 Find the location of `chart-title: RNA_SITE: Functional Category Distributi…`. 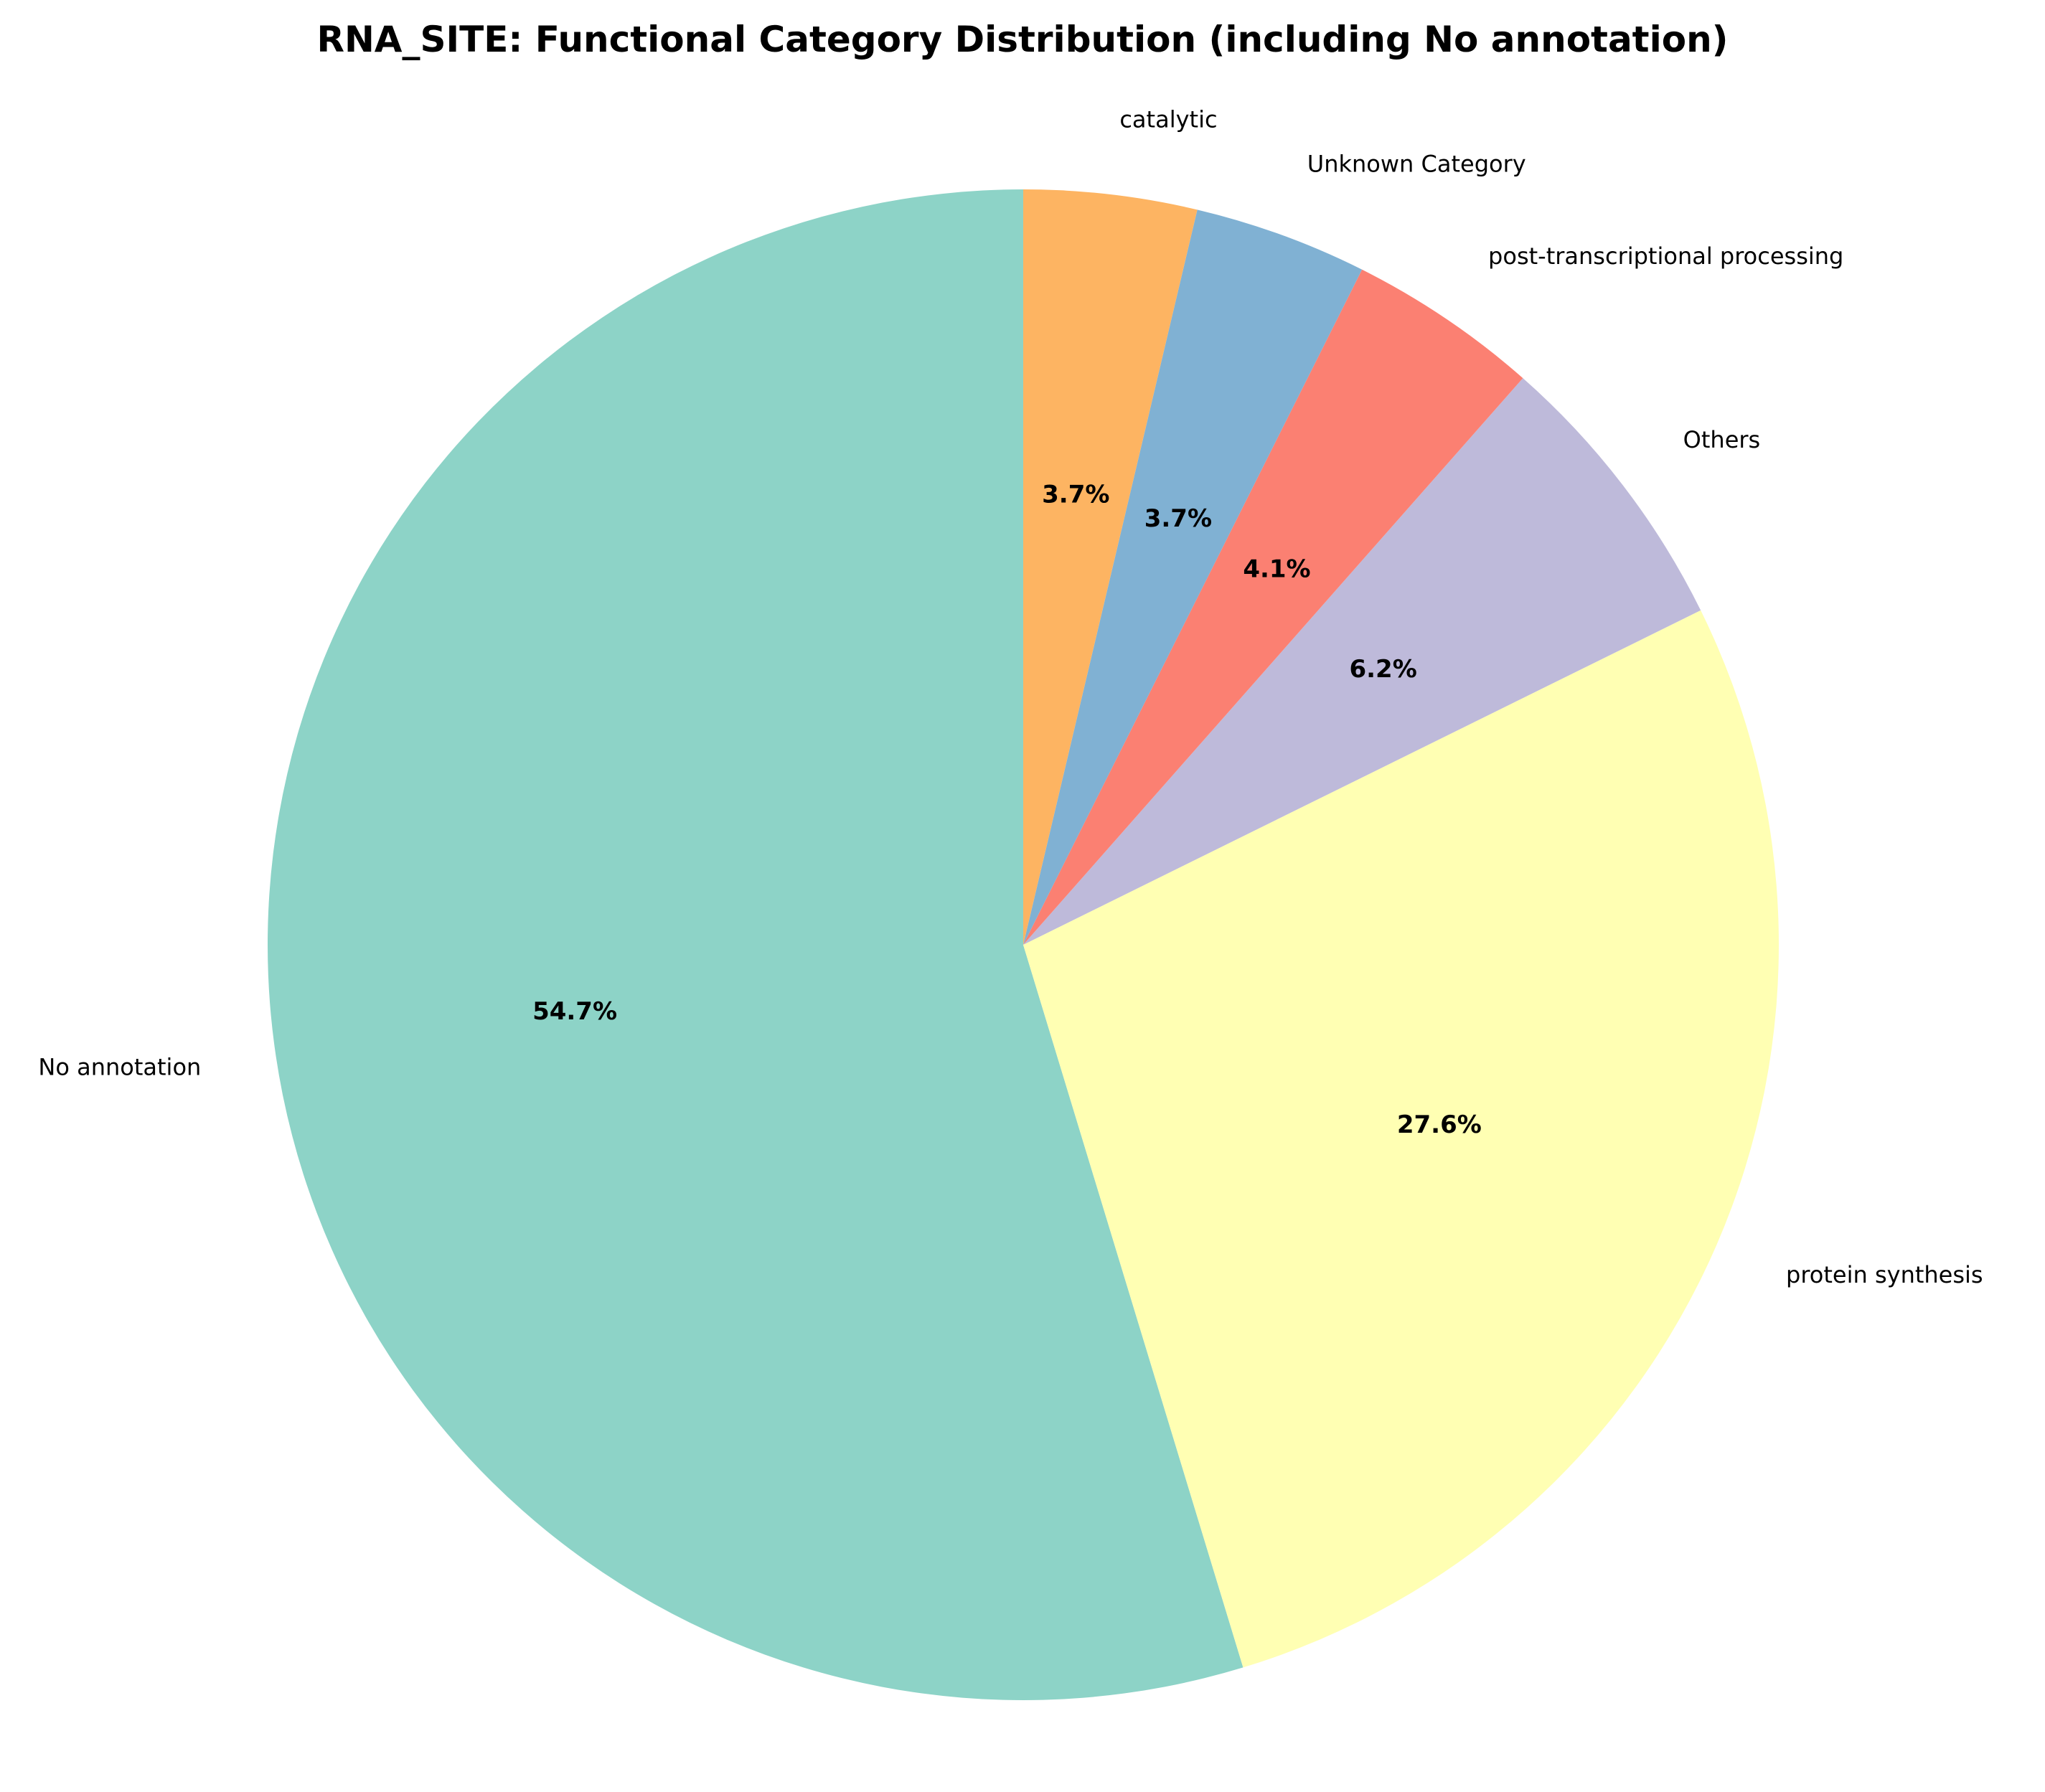

chart-title: RNA_SITE: Functional Category Distributi… is located at coordinates (1022, 39).